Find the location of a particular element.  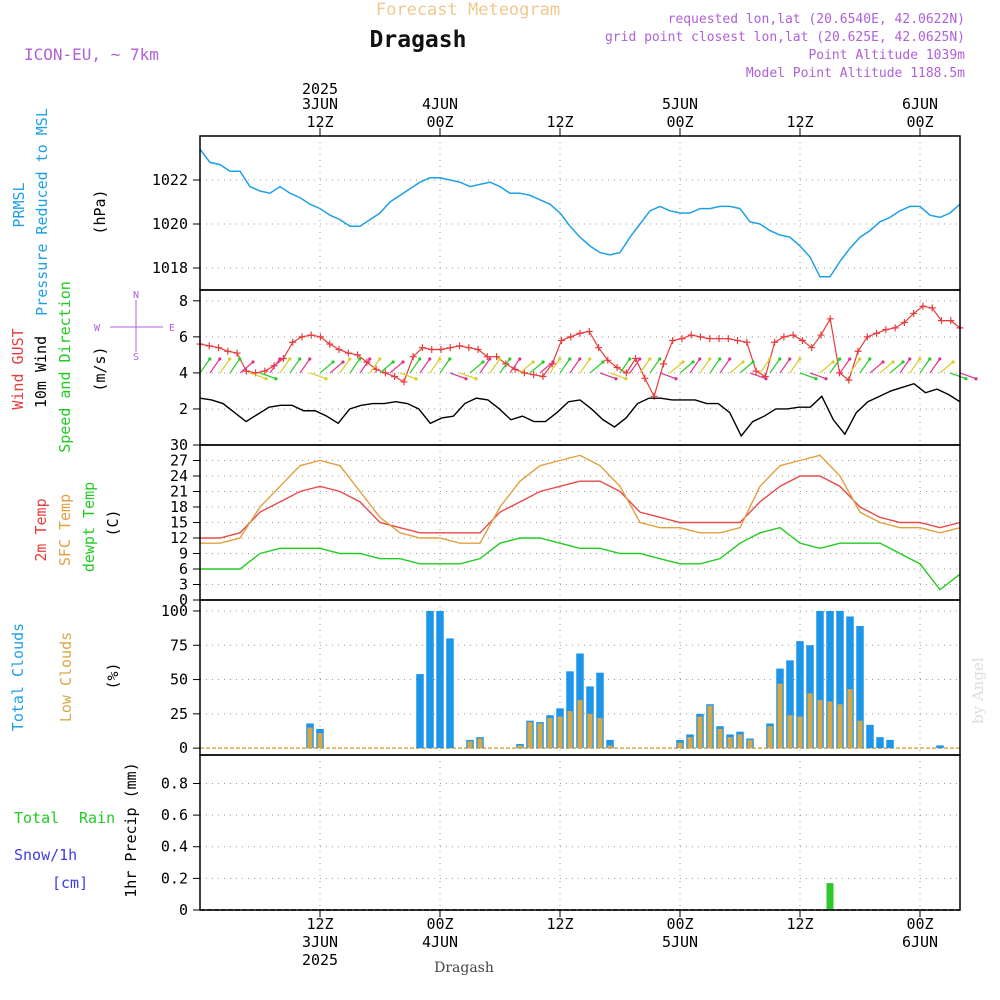

product-title: Forecast Meteogram is located at coordinates (468, 10).